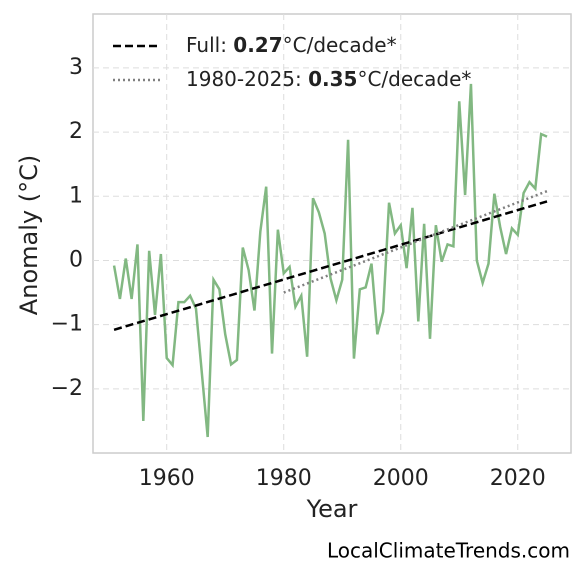 The height and width of the screenshot is (580, 585). Describe the element at coordinates (67, 388) in the screenshot. I see `y-tick-label: −2` at that location.